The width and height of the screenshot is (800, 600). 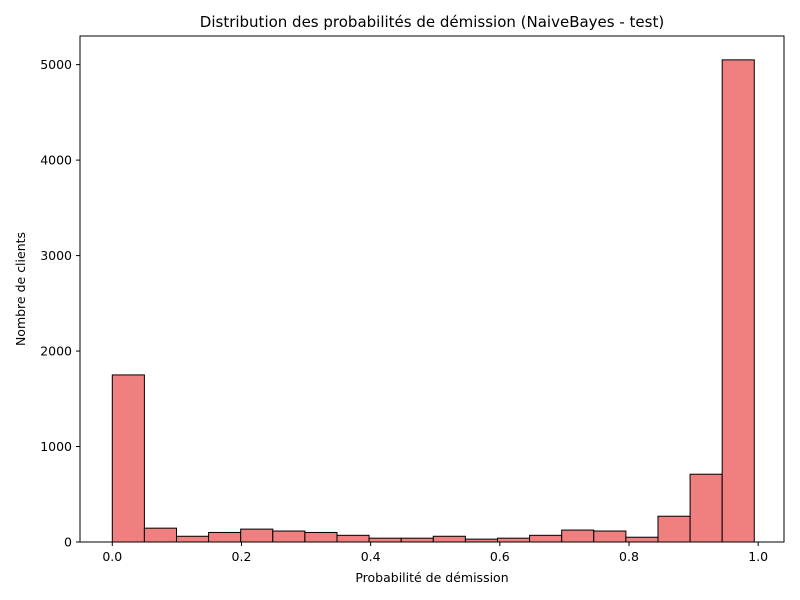 I want to click on x-tick-label: 0.2, so click(x=242, y=556).